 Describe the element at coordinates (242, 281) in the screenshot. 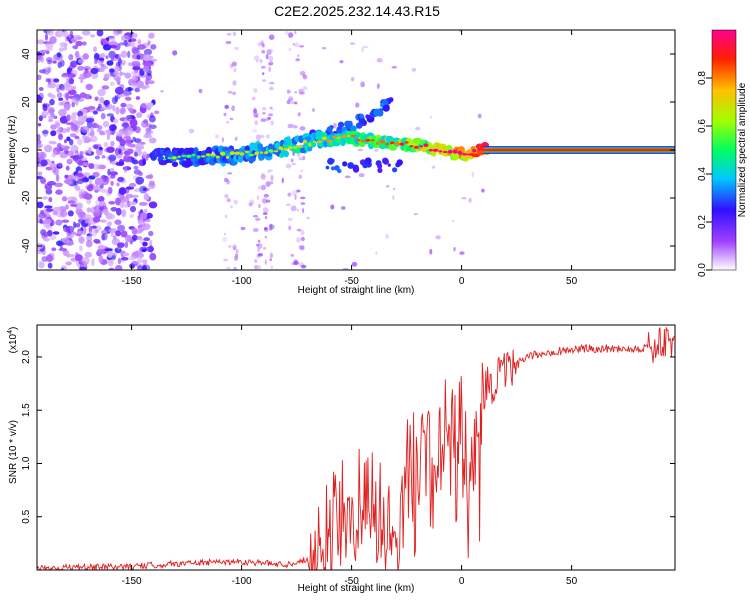

I see `x-tick-label: -100` at that location.